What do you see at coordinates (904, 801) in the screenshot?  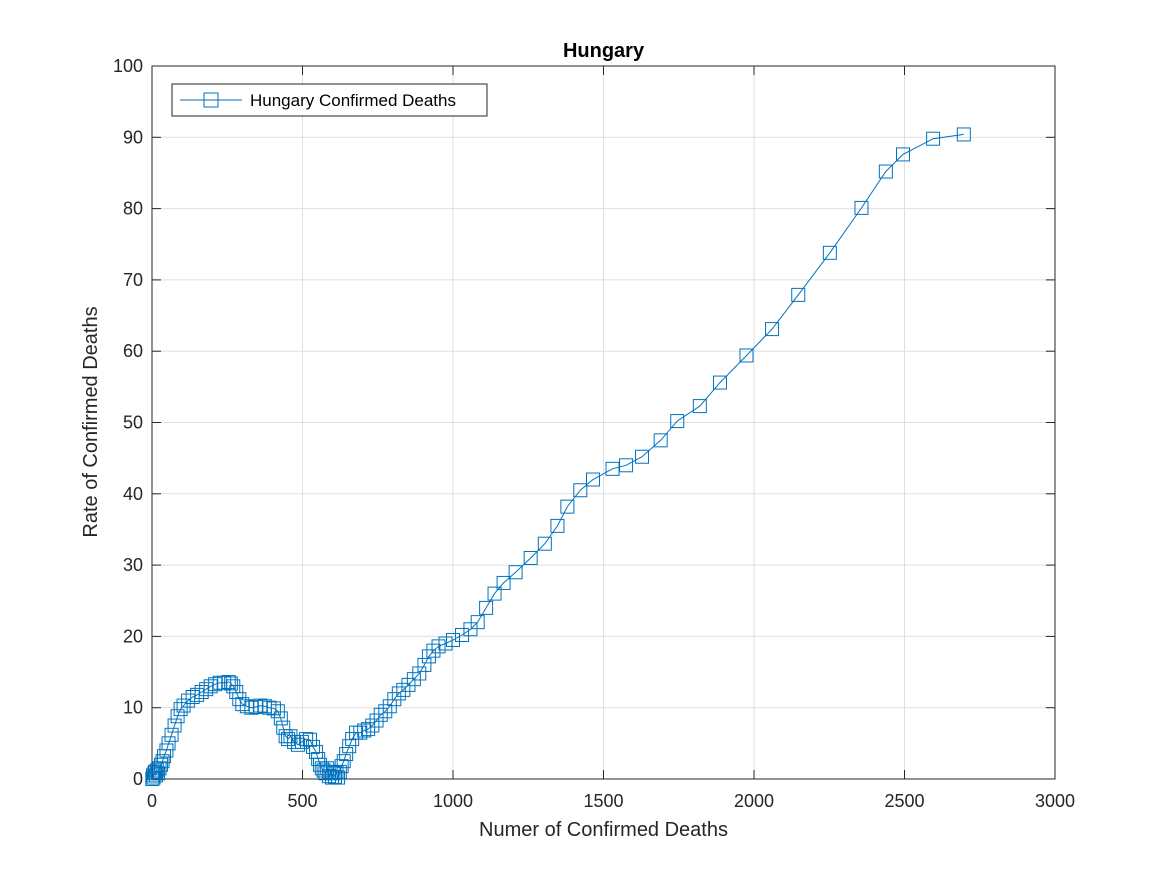 I see `x-tick-label: 2500` at bounding box center [904, 801].